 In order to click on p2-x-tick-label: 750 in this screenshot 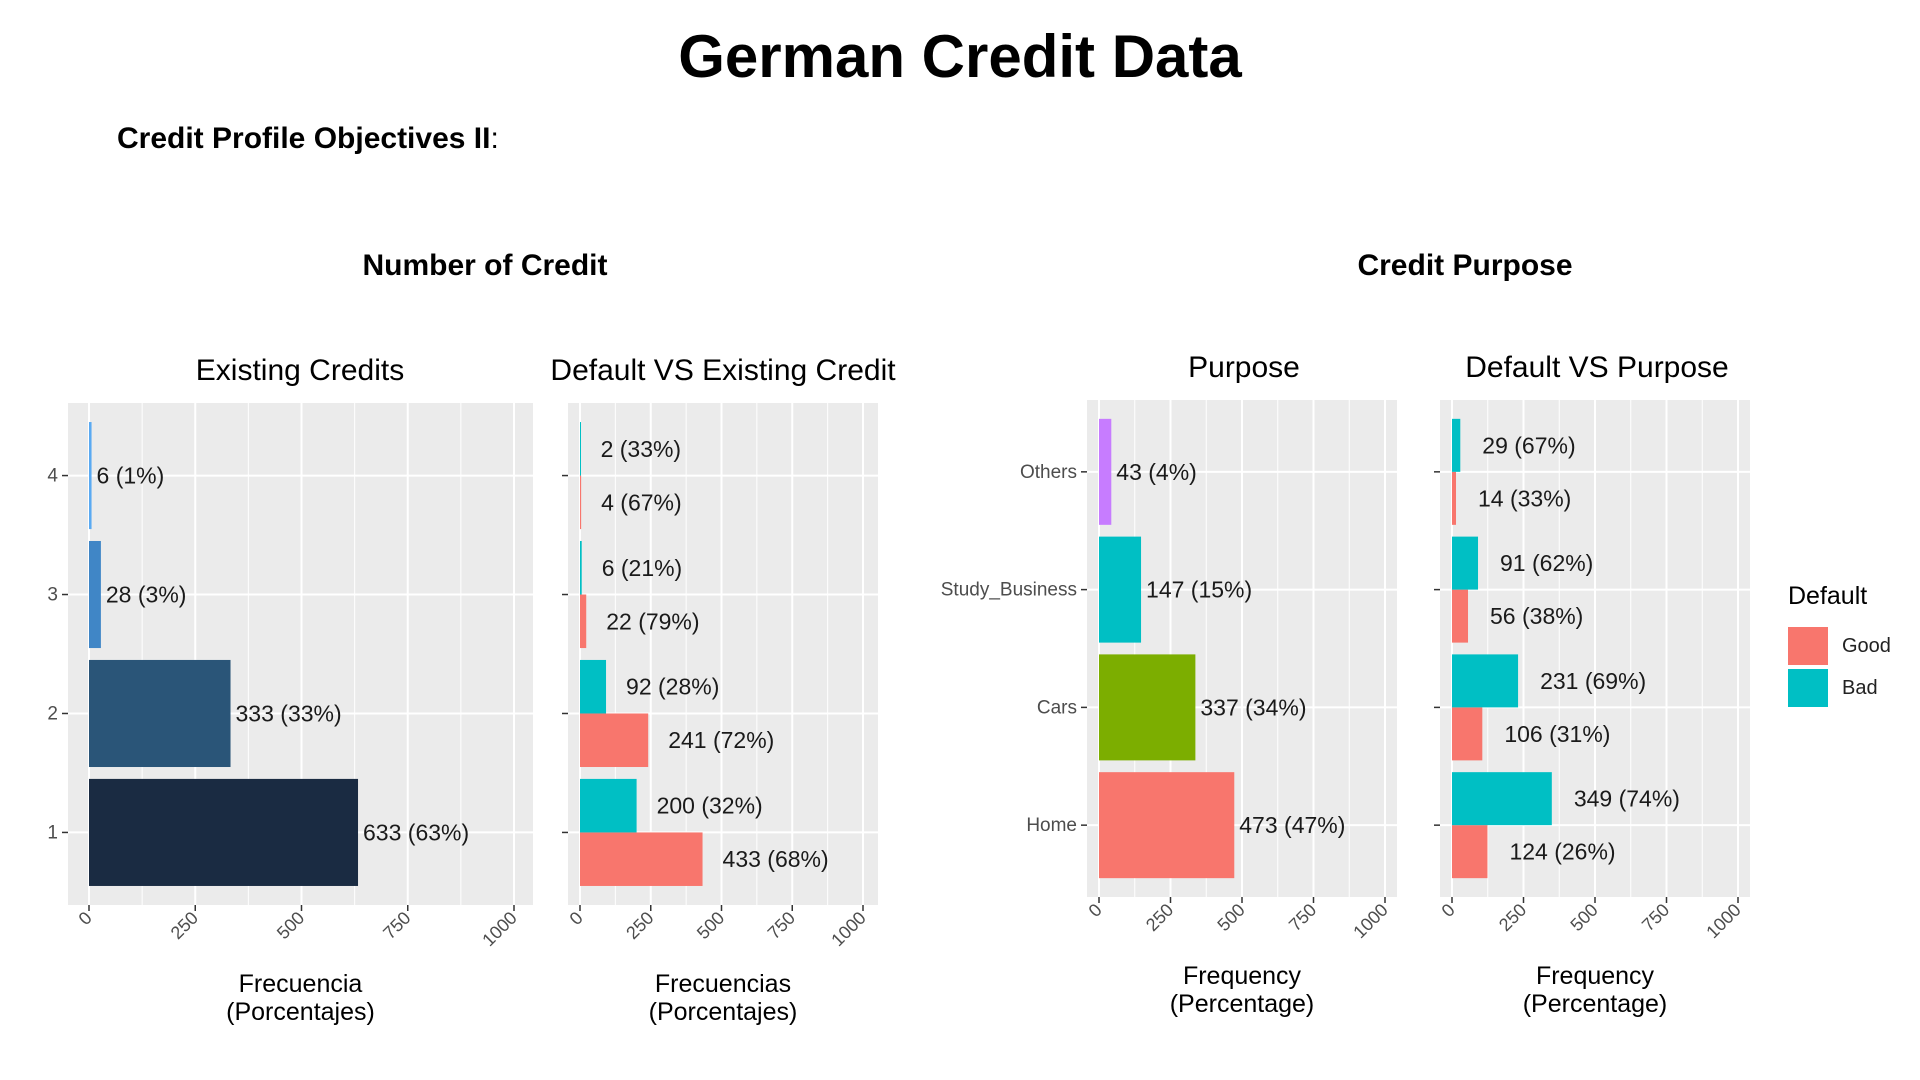, I will do `click(781, 925)`.